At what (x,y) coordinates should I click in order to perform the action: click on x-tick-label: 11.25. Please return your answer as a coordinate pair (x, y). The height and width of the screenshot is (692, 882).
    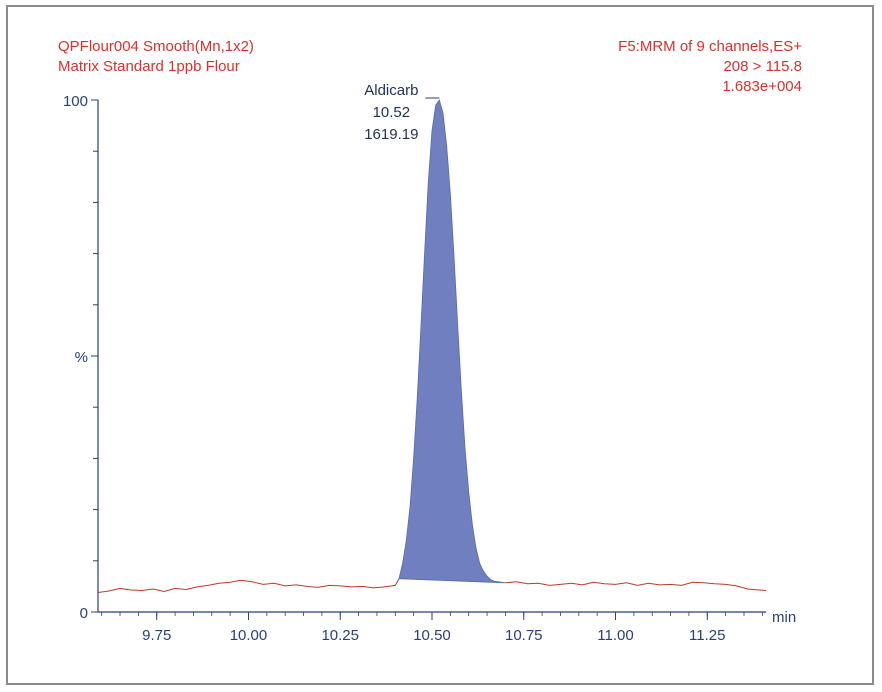
    Looking at the image, I should click on (707, 635).